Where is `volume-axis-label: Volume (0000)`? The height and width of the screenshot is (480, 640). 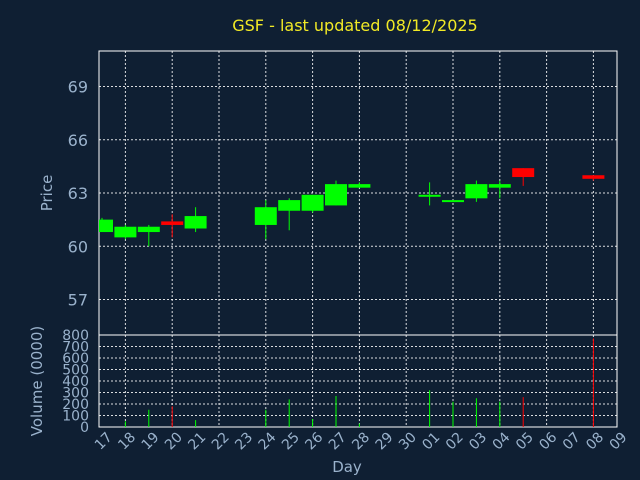
volume-axis-label: Volume (0000) is located at coordinates (37, 381).